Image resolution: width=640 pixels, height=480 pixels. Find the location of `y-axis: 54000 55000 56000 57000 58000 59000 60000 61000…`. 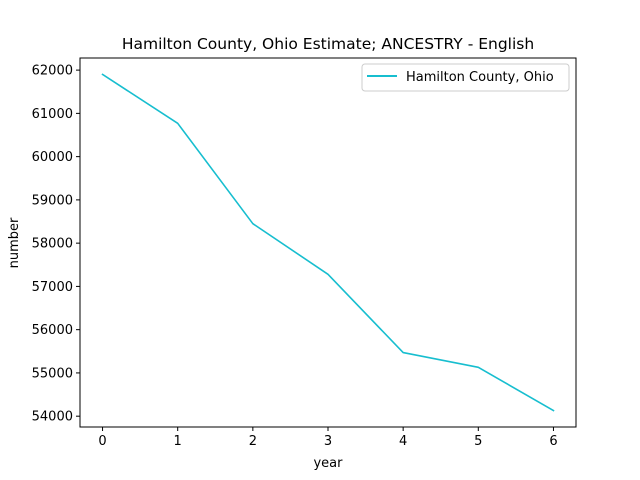

y-axis: 54000 55000 56000 57000 58000 59000 60000 61000… is located at coordinates (56, 244).